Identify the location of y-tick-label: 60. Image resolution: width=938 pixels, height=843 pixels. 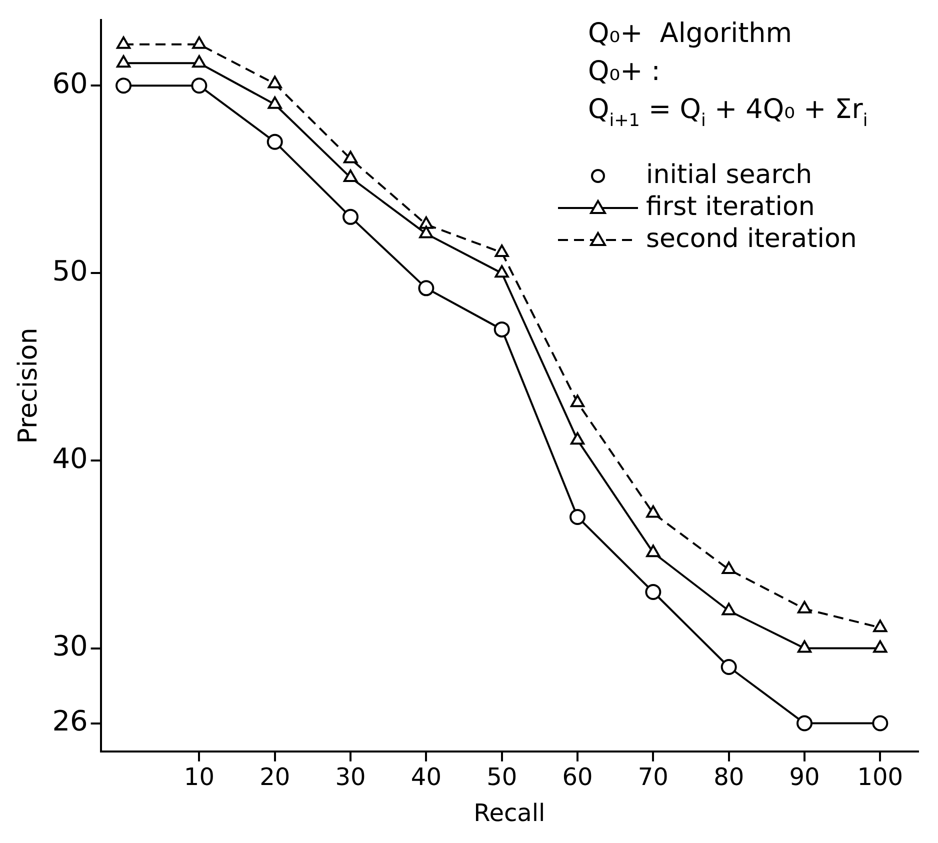
(70, 83).